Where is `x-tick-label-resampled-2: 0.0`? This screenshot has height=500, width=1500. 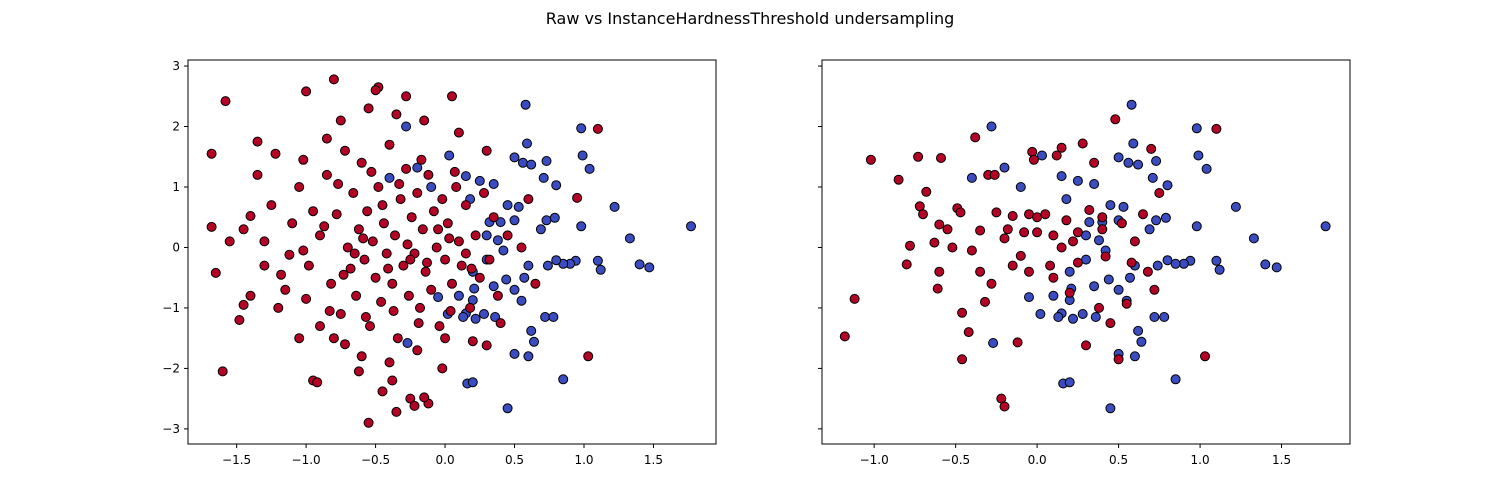
x-tick-label-resampled-2: 0.0 is located at coordinates (1037, 460).